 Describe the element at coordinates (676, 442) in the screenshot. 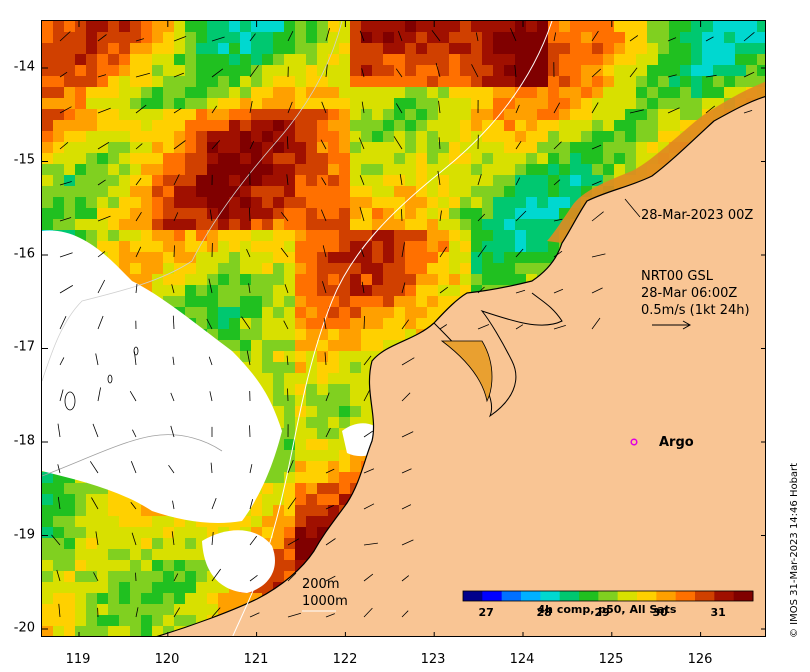

I see `argo-label: Argo` at that location.